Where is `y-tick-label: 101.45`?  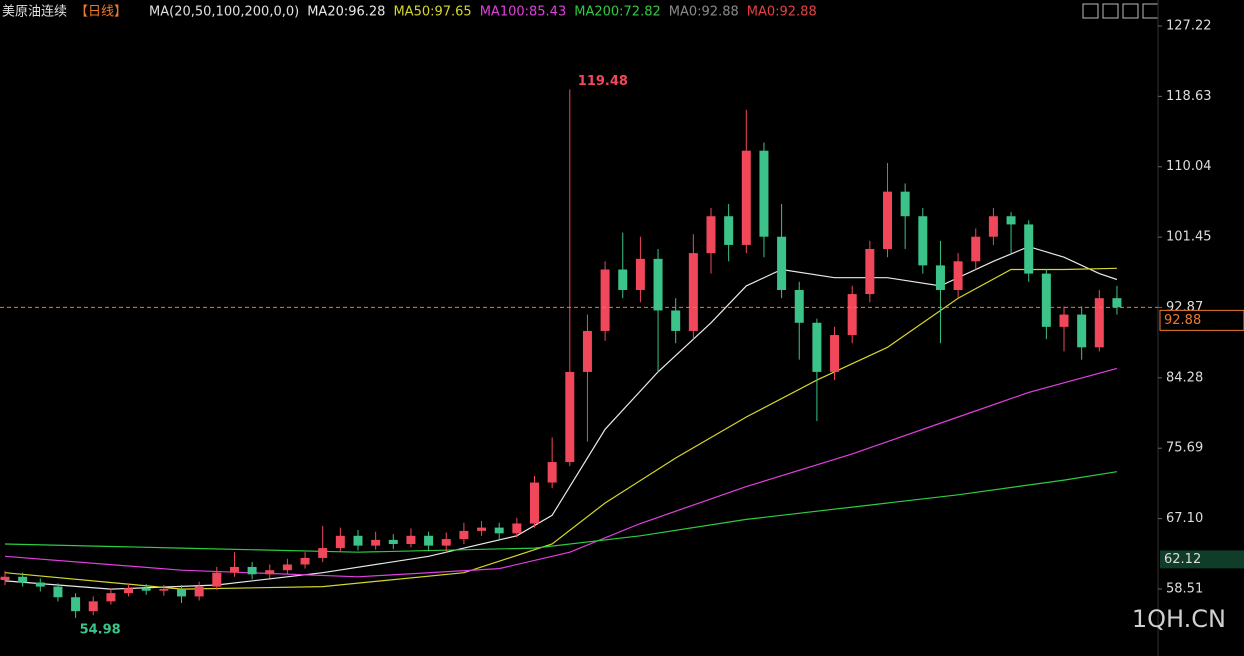
y-tick-label: 101.45 is located at coordinates (1189, 237).